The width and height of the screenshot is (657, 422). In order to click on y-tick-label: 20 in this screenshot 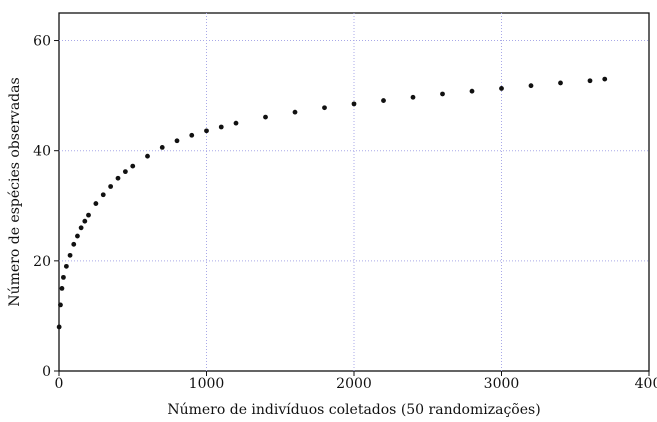, I will do `click(42, 262)`.